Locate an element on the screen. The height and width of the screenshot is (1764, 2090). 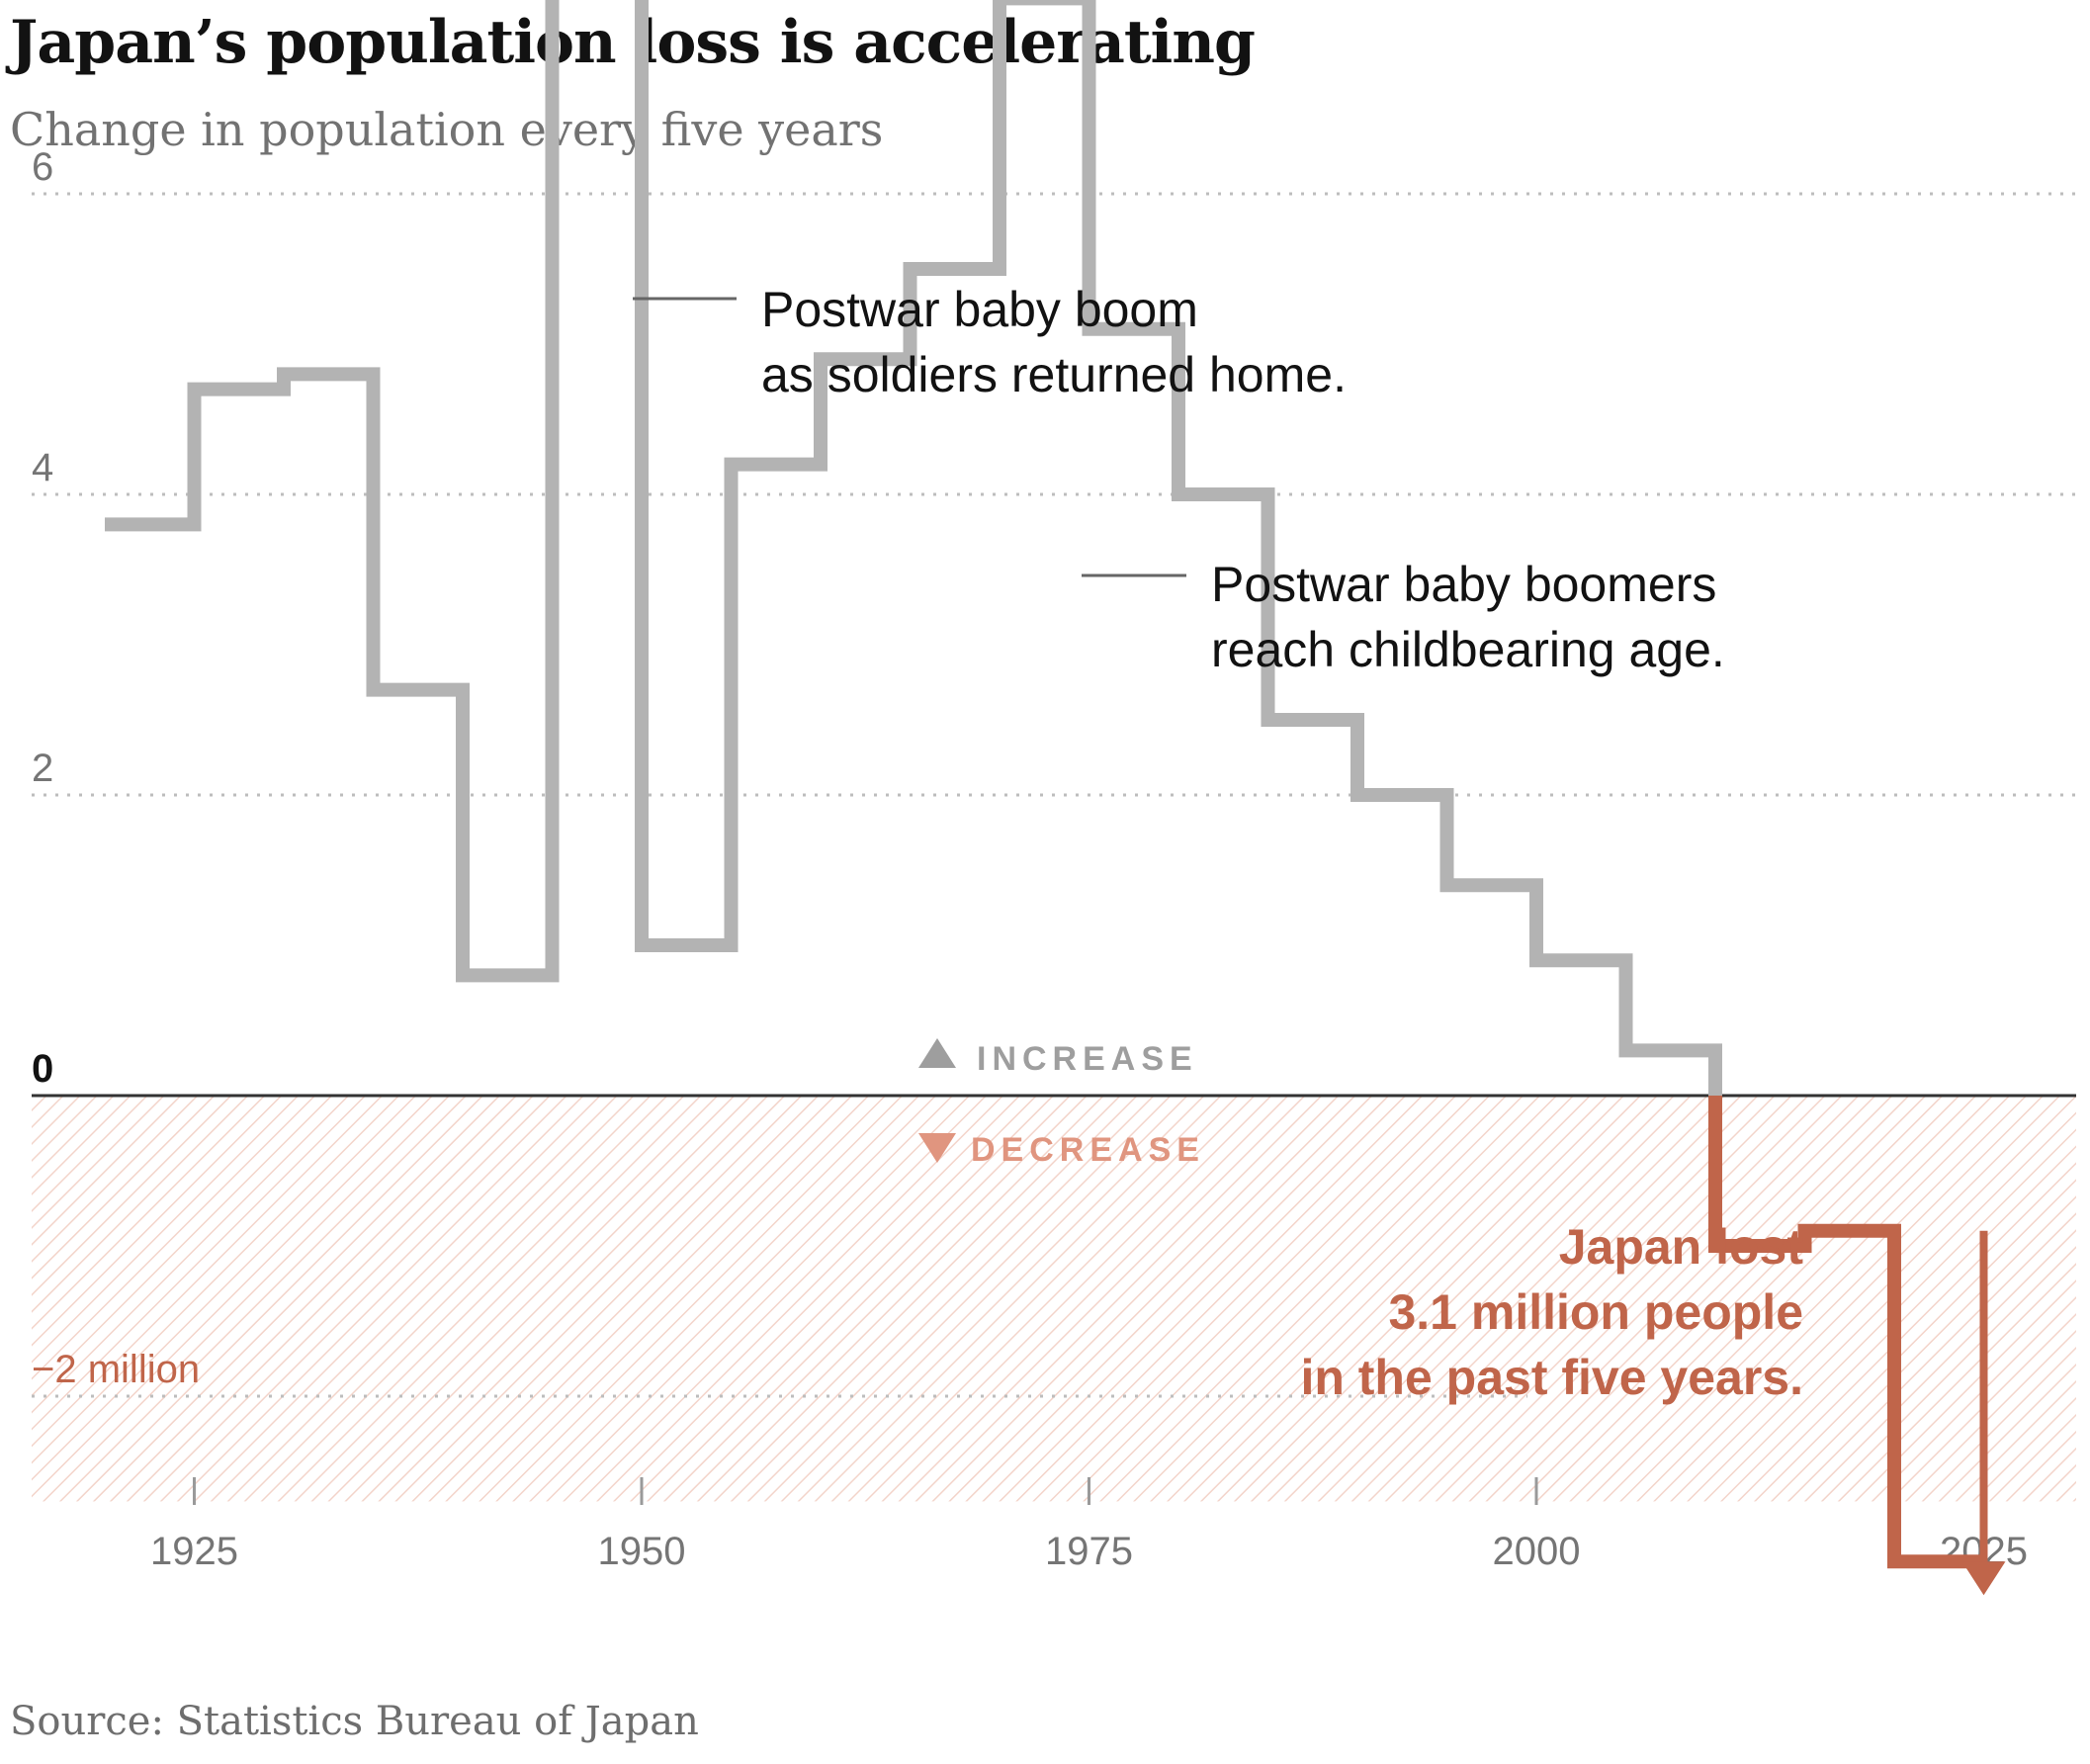
annotation-baby-boom: Postwar baby boom is located at coordinates (979, 310).